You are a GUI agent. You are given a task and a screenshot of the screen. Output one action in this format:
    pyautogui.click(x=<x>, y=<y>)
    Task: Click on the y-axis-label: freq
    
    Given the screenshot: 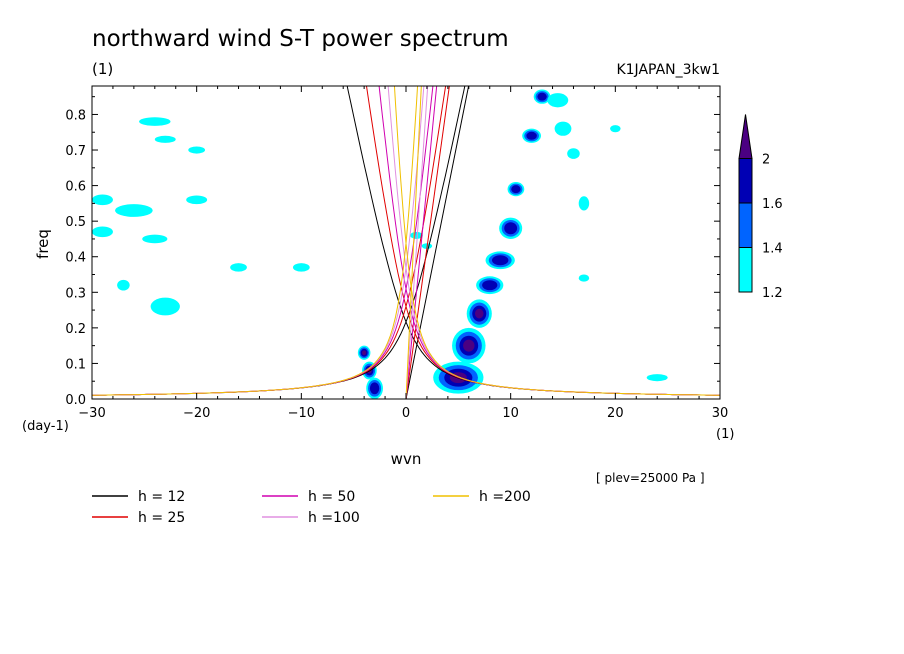 What is the action you would take?
    pyautogui.click(x=43, y=244)
    